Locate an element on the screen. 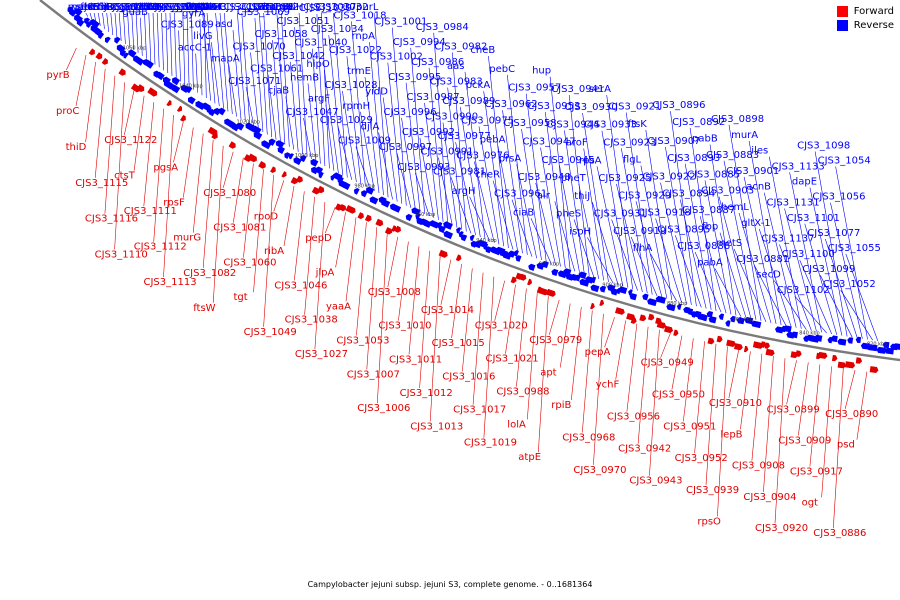 This screenshot has width=900, height=600. reverse-gene-label: livK is located at coordinates (207, 7).